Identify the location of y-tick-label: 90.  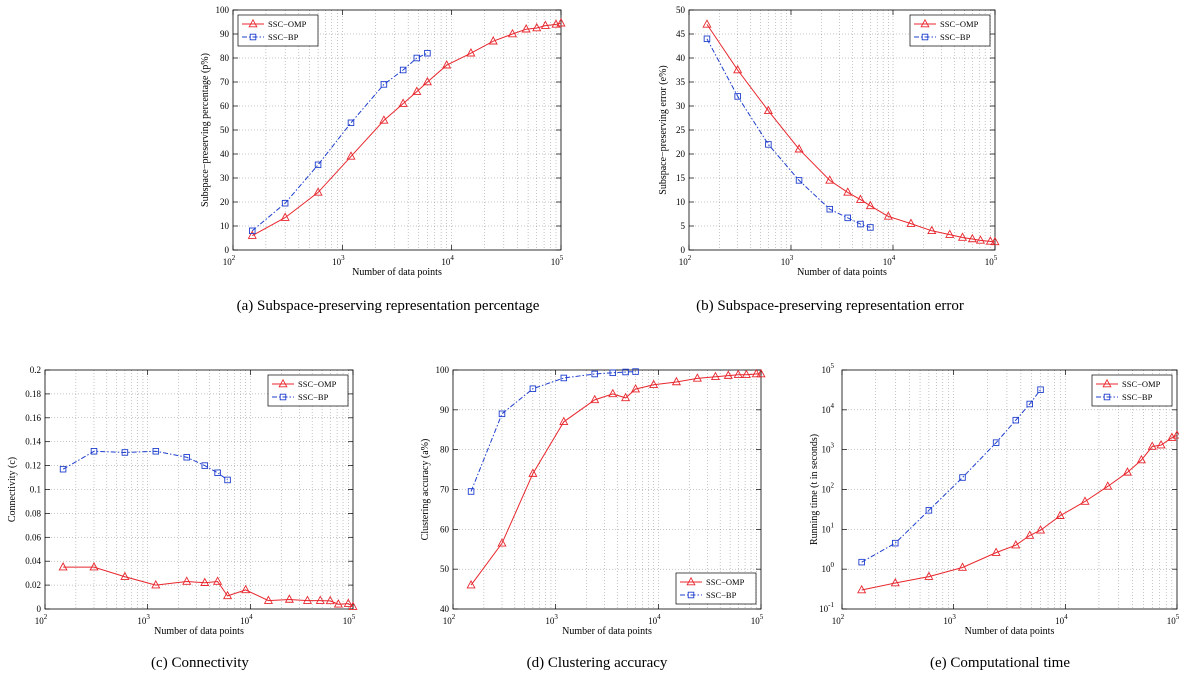
(225, 34).